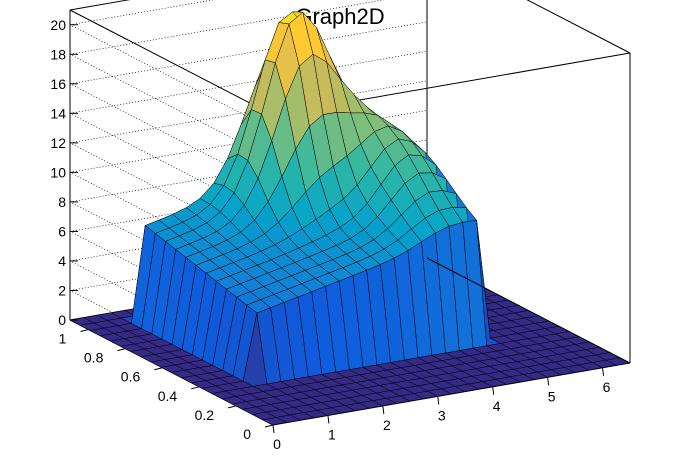  I want to click on z-tick-label-10: 20, so click(58, 25).